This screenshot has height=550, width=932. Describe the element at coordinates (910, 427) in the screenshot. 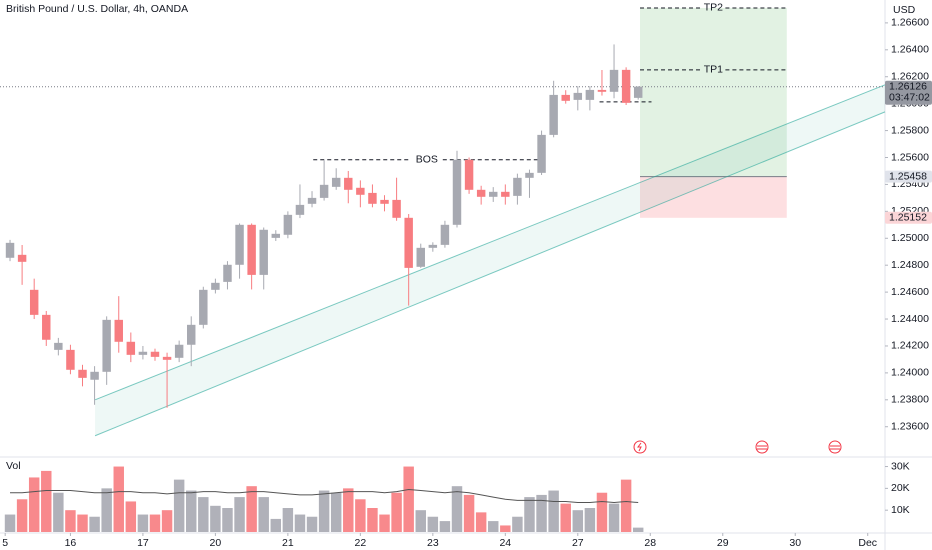

I see `y-tick-label: 1.23600` at that location.